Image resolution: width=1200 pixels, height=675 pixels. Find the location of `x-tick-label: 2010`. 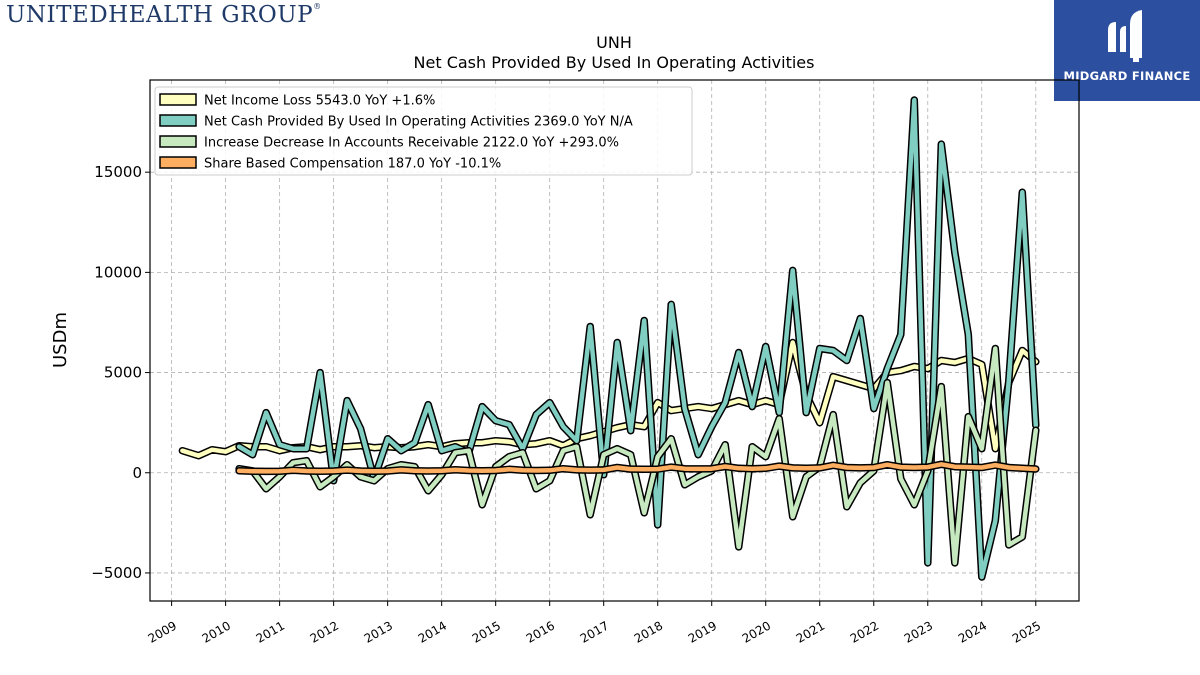

x-tick-label: 2010 is located at coordinates (216, 631).